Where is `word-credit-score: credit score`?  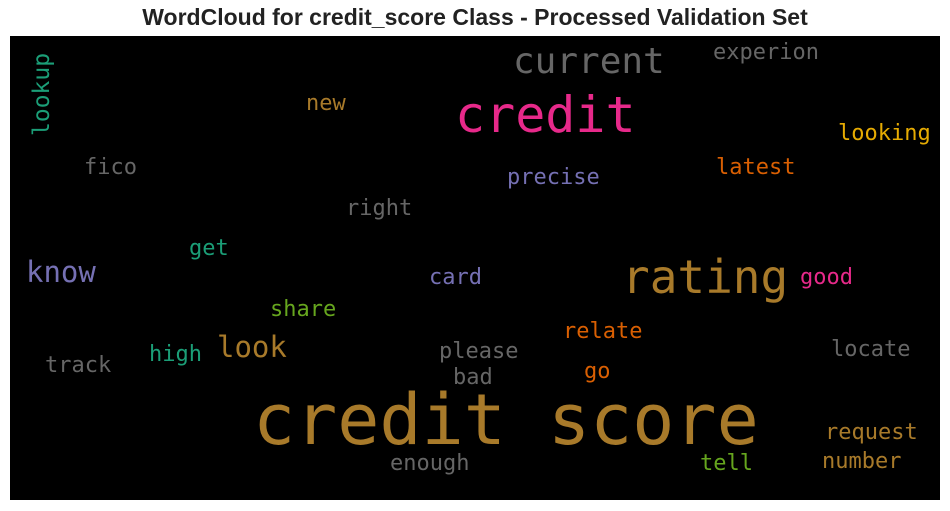
word-credit-score: credit score is located at coordinates (506, 420).